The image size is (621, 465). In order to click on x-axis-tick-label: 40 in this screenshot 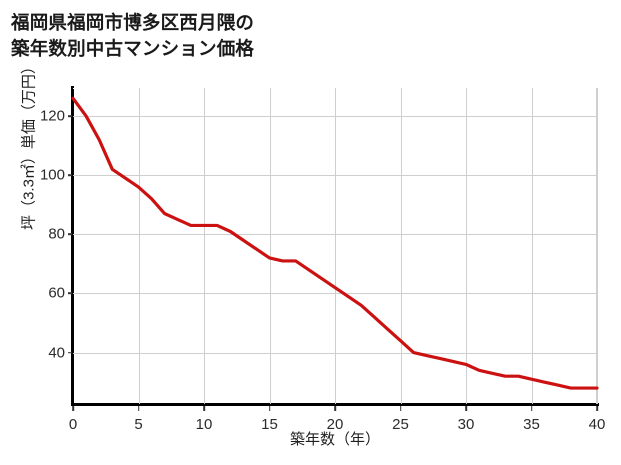, I will do `click(597, 424)`.